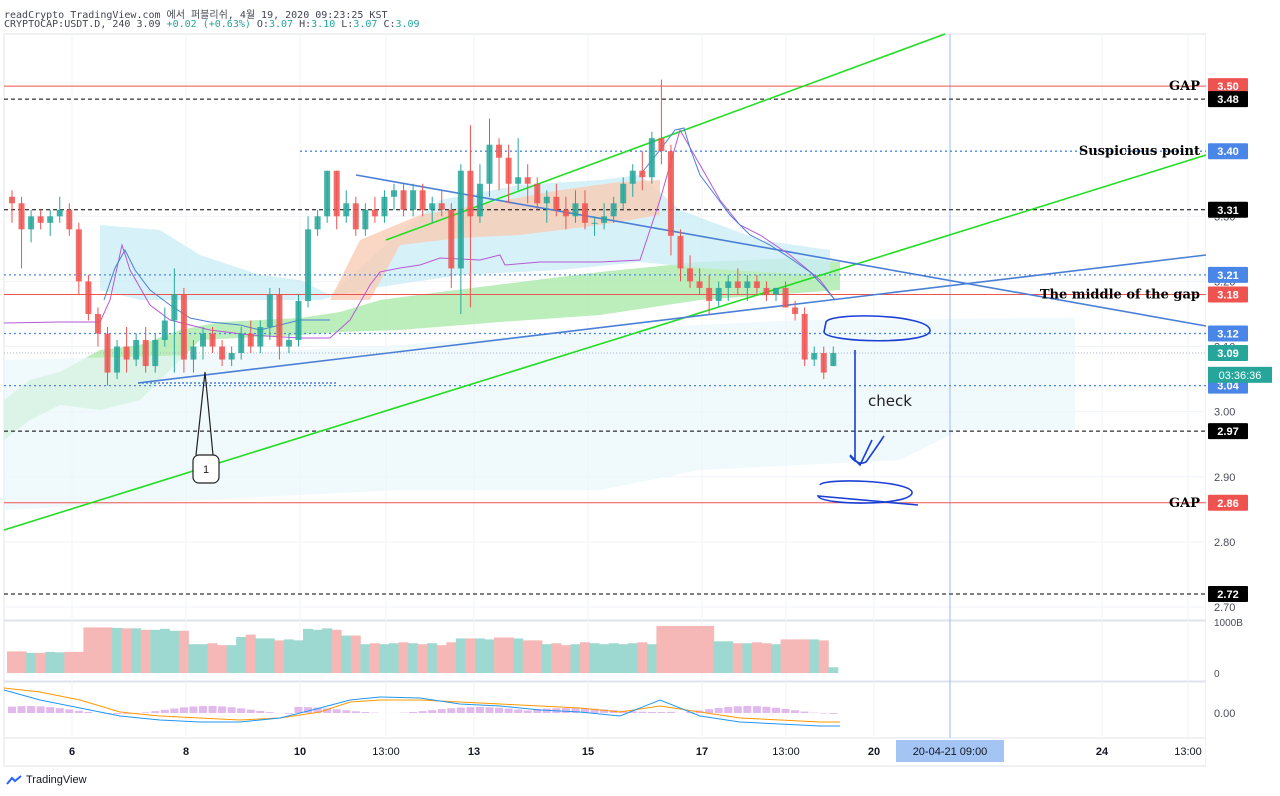 This screenshot has height=796, width=1280. I want to click on tradingview-logo: TradingView, so click(46, 780).